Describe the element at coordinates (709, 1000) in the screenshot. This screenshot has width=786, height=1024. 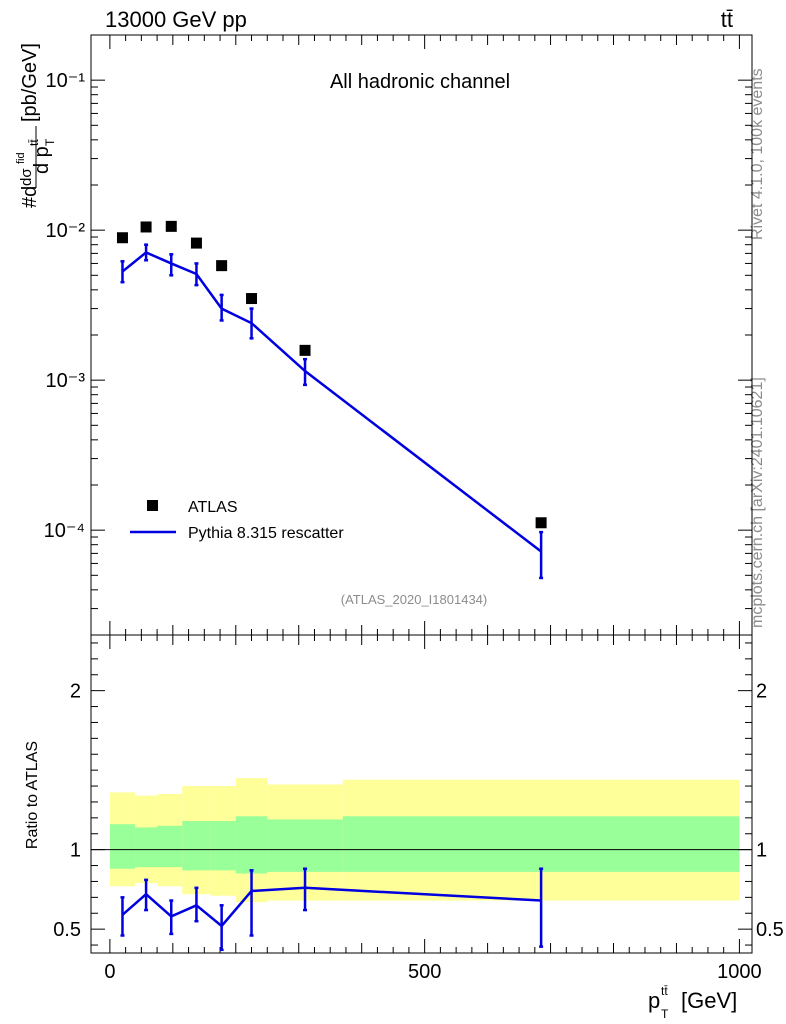
I see `svg-text: [GeV]` at that location.